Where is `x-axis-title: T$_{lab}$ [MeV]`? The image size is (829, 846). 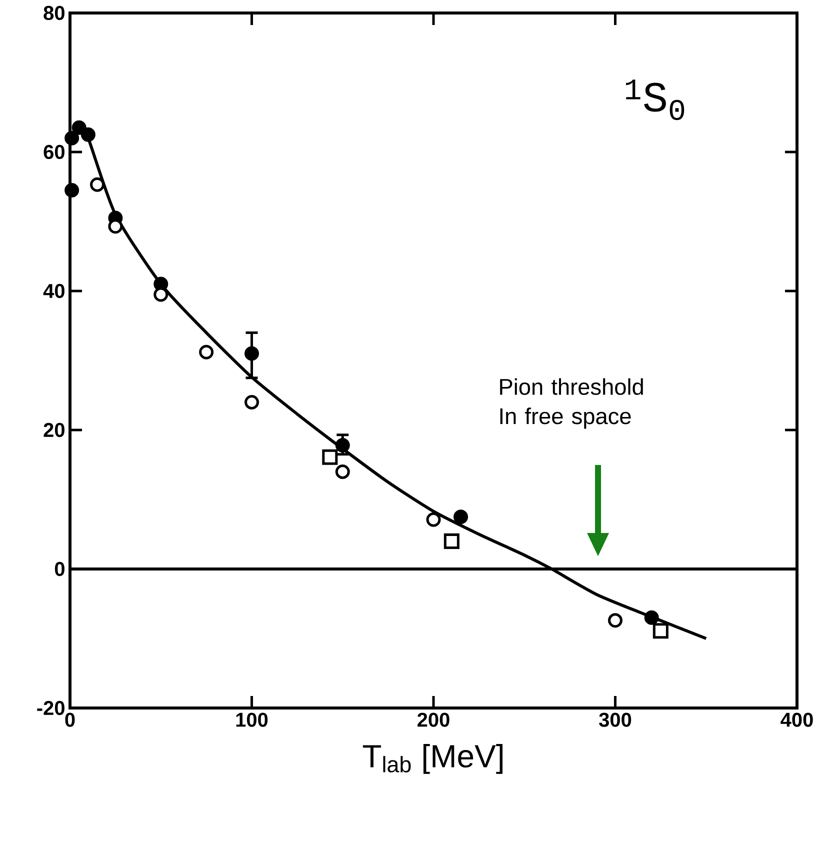 x-axis-title: T$_{lab}$ [MeV] is located at coordinates (432, 759).